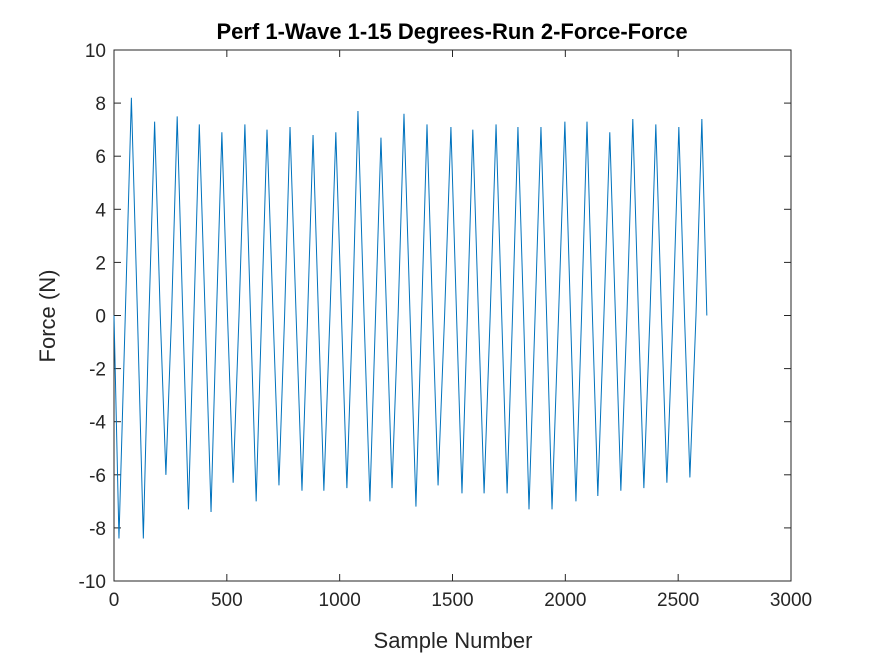 The width and height of the screenshot is (875, 656). I want to click on x-tick-label: 3000, so click(791, 600).